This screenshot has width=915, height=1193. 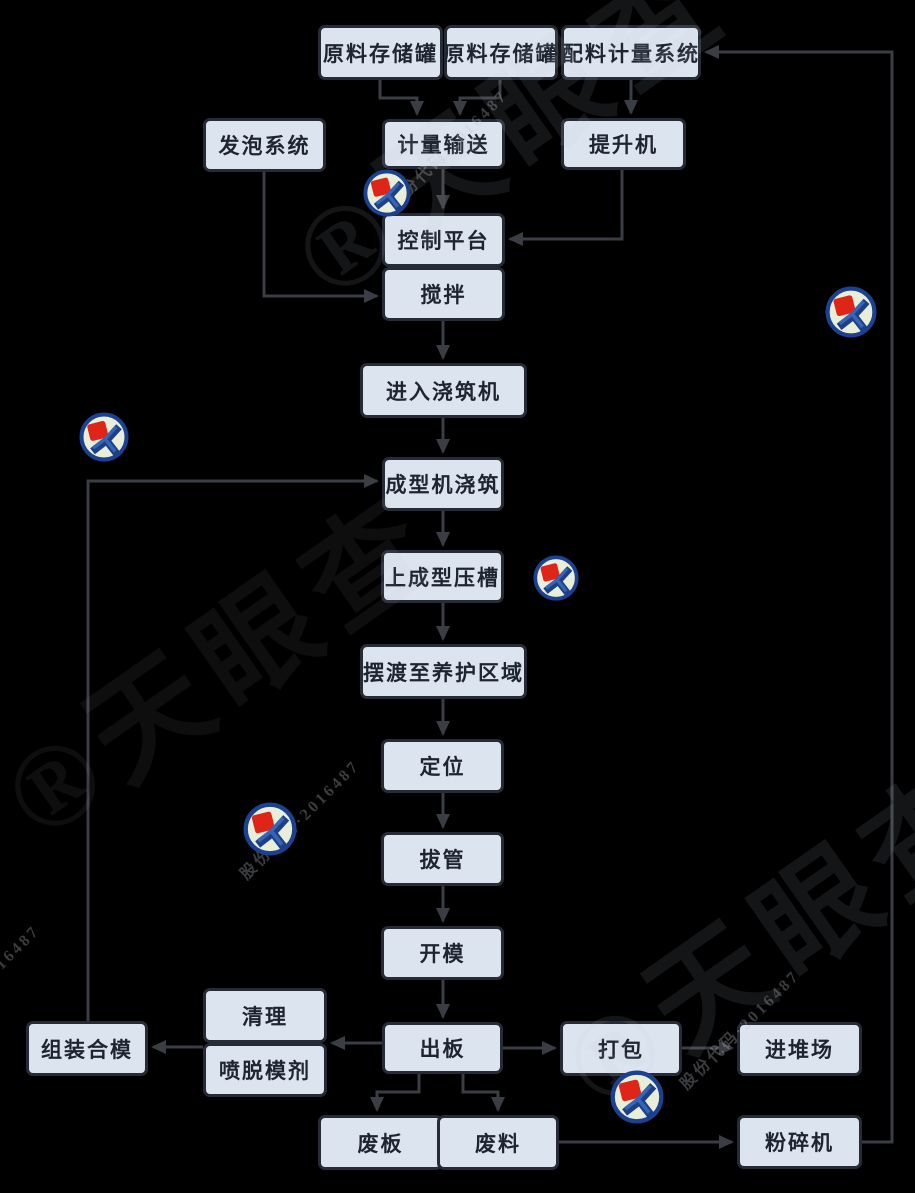 I want to click on node-board-output: 出板, so click(x=442, y=1048).